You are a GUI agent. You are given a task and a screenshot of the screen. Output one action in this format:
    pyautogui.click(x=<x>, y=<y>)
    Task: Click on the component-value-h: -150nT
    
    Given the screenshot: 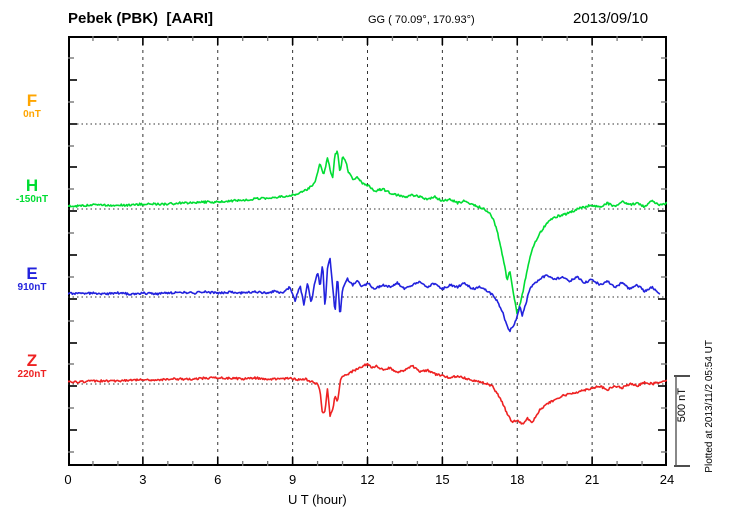 What is the action you would take?
    pyautogui.click(x=32, y=199)
    